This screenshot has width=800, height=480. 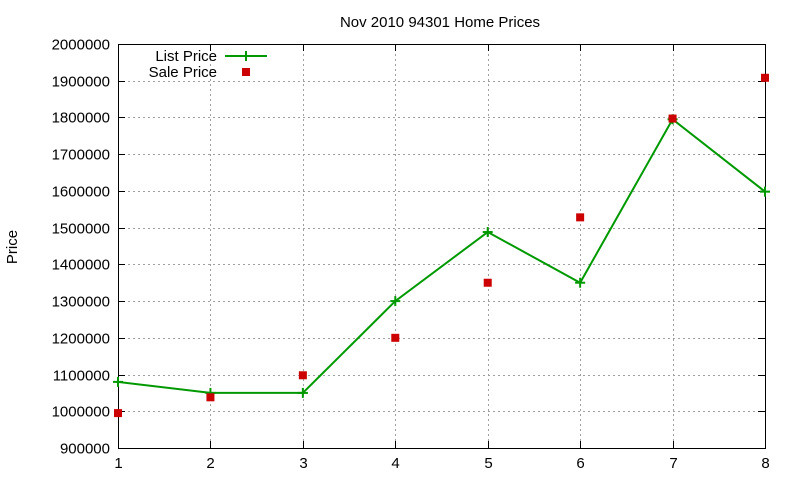 What do you see at coordinates (186, 56) in the screenshot?
I see `legend-label-list-price: List Price` at bounding box center [186, 56].